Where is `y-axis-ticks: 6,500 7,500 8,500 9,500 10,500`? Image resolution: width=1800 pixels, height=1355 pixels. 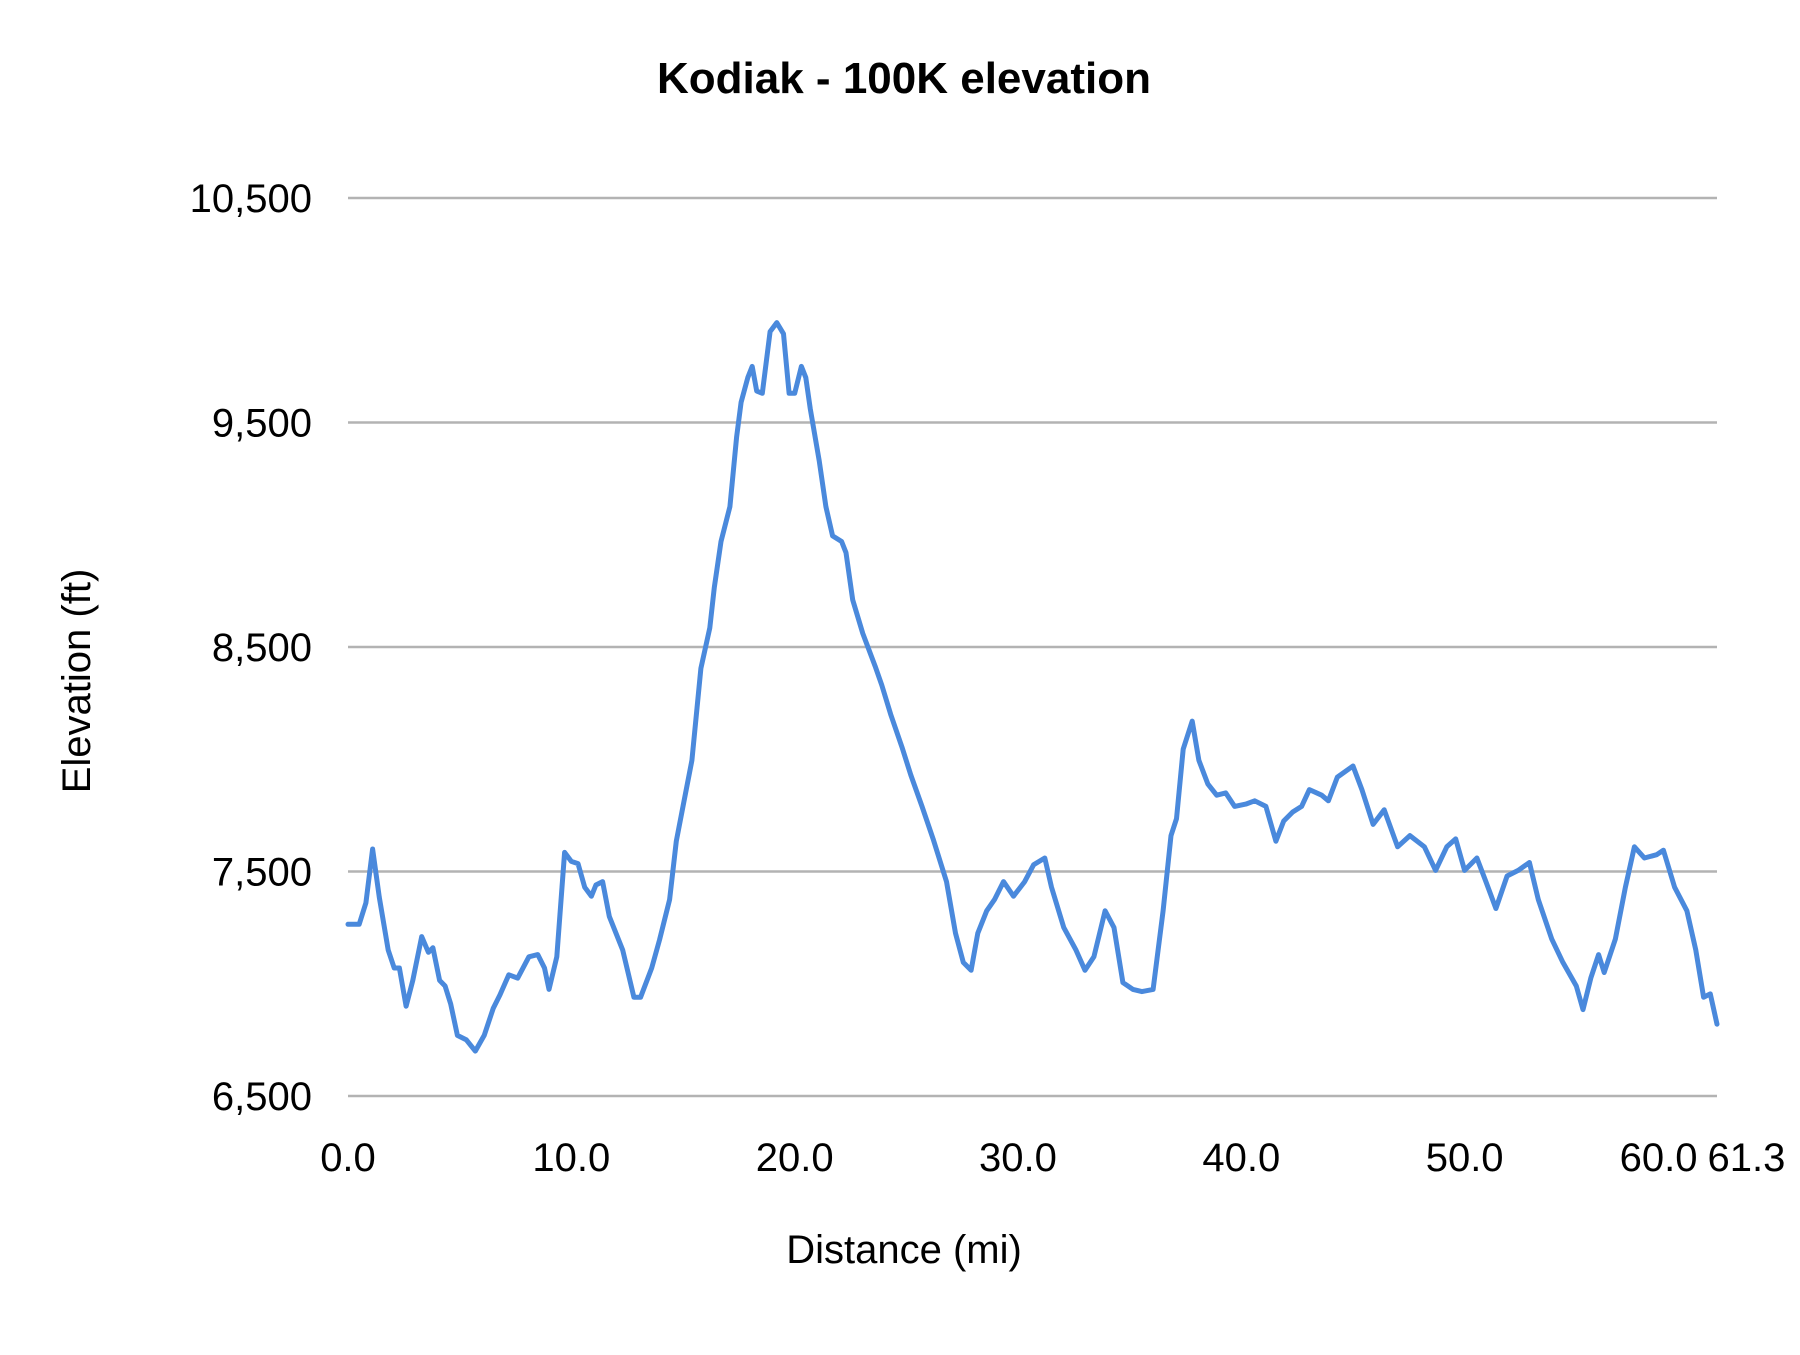
y-axis-ticks: 6,500 7,500 8,500 9,500 10,500 is located at coordinates (251, 648).